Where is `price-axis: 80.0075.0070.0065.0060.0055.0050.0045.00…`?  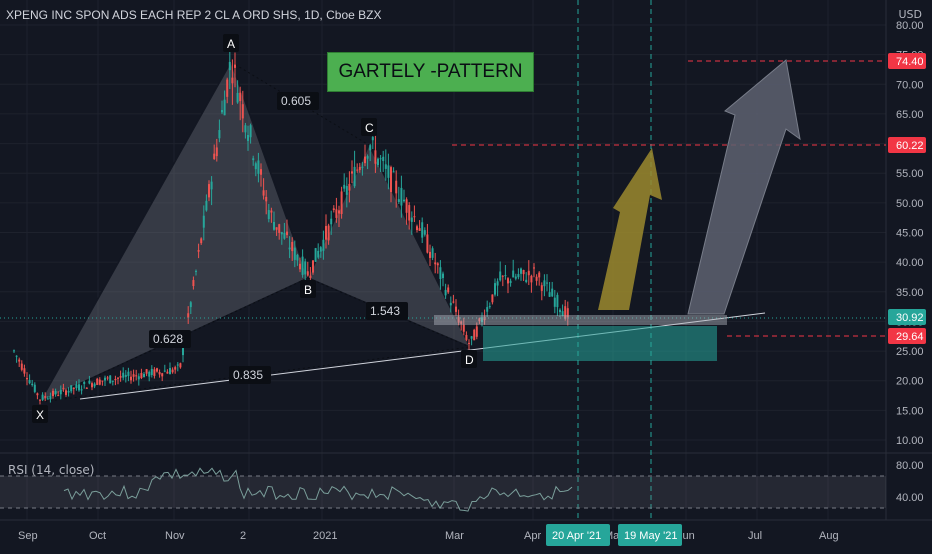
price-axis: 80.0075.0070.0065.0060.0055.0050.0045.00… is located at coordinates (910, 233).